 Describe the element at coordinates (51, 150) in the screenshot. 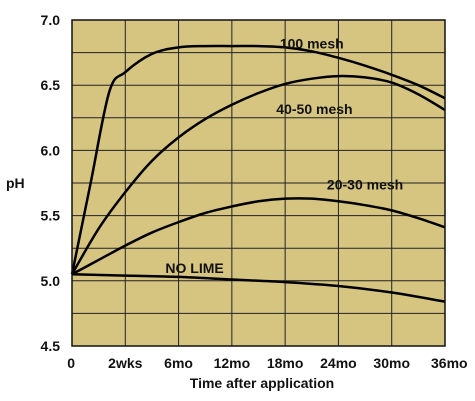

I see `y-tick-label: 6.0` at that location.